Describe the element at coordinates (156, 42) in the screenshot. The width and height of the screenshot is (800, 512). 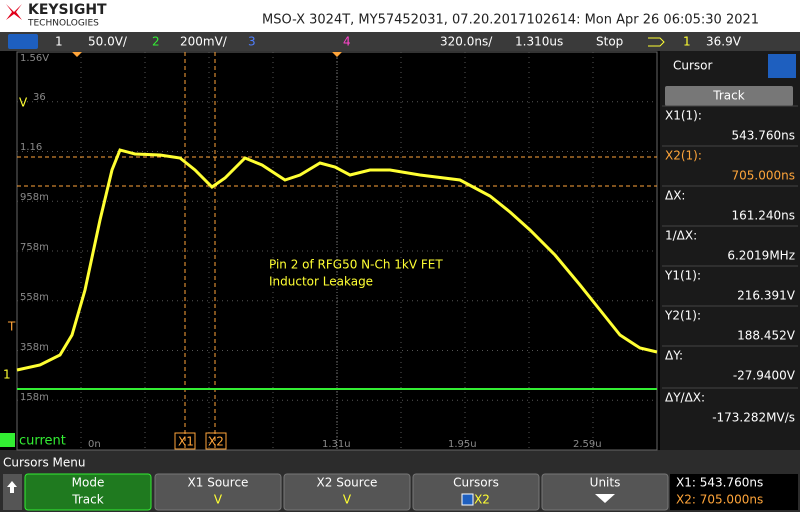
I see `ch2: 2` at that location.